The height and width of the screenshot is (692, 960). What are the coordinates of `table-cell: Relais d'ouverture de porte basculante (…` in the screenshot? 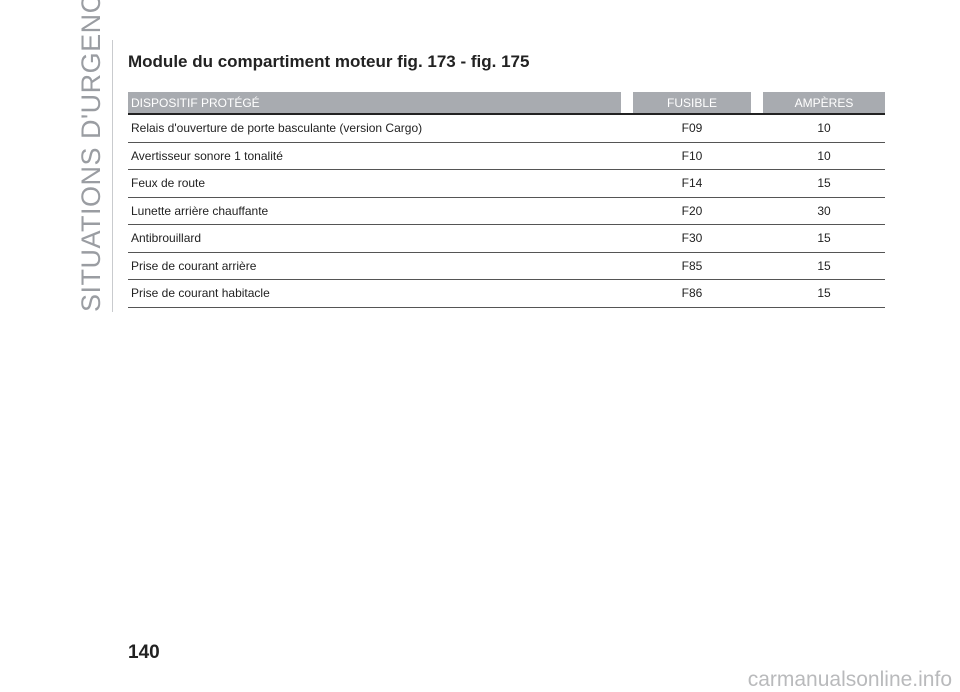 It's located at (374, 128).